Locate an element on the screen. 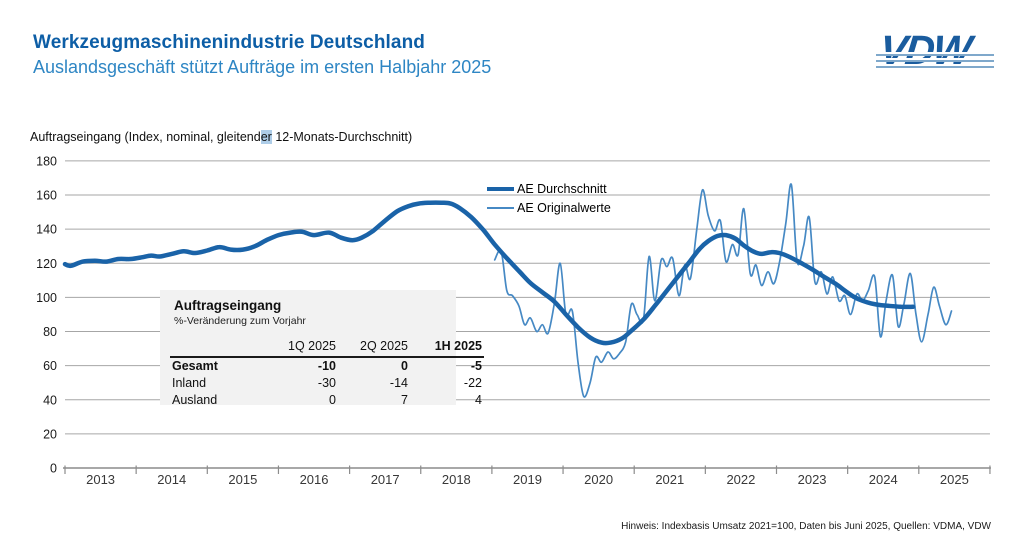 The image size is (1024, 546). svg-text: 20 is located at coordinates (50, 434).